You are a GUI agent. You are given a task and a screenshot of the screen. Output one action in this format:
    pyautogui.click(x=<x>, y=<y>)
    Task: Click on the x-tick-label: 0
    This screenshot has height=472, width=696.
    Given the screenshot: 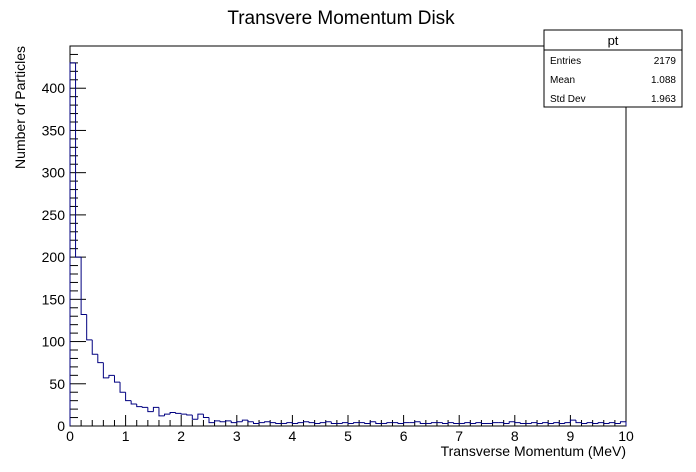 What is the action you would take?
    pyautogui.click(x=70, y=436)
    